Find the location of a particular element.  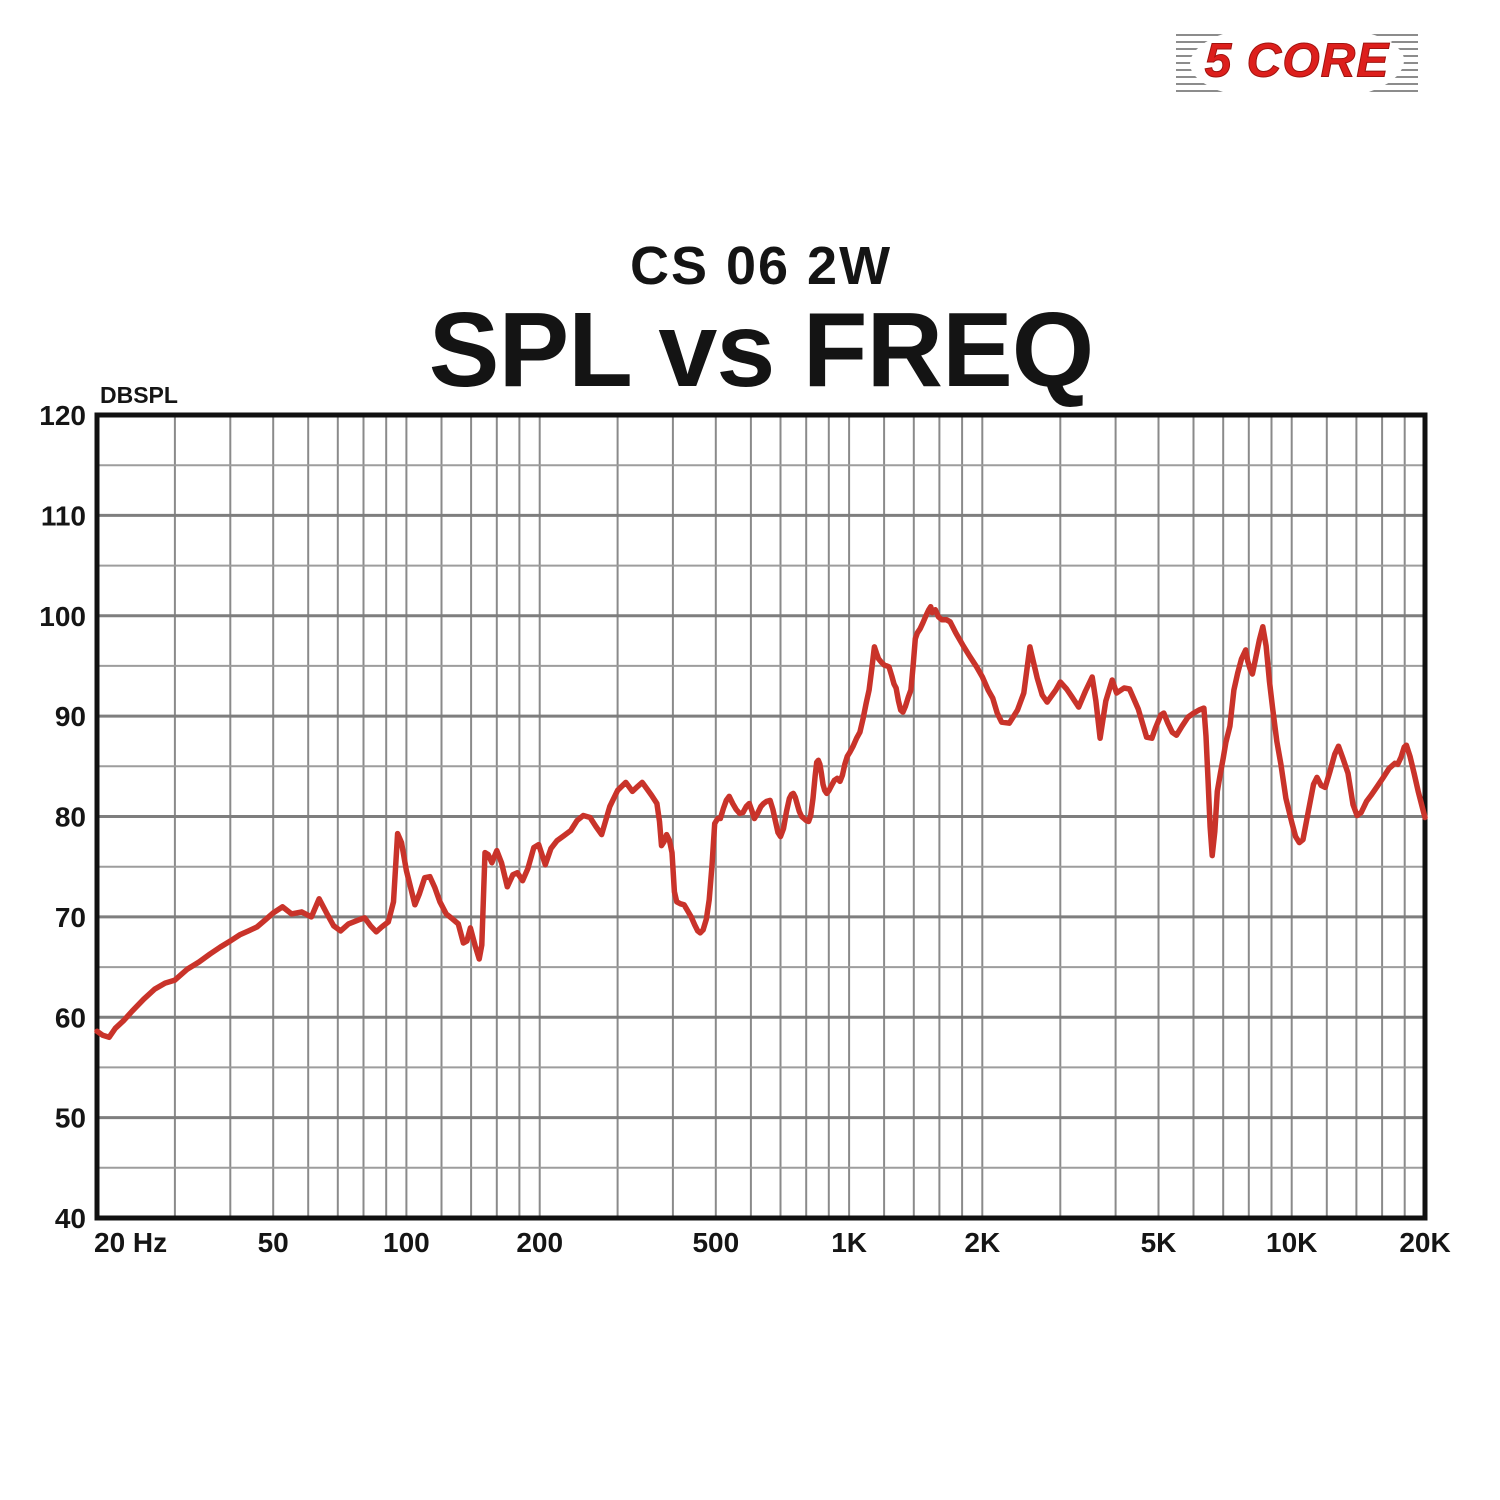

x-tick-label: 200 is located at coordinates (539, 1242).